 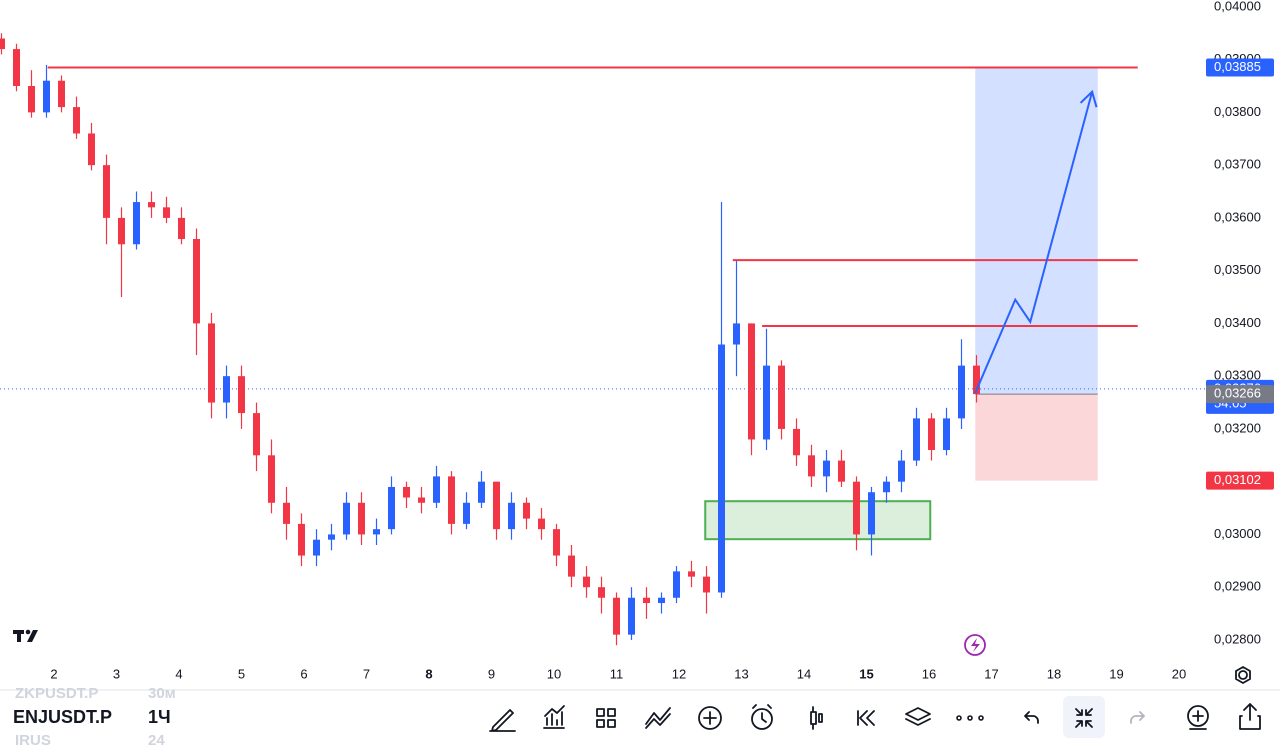 I want to click on y-tick-label: 0,02800, so click(x=1237, y=638).